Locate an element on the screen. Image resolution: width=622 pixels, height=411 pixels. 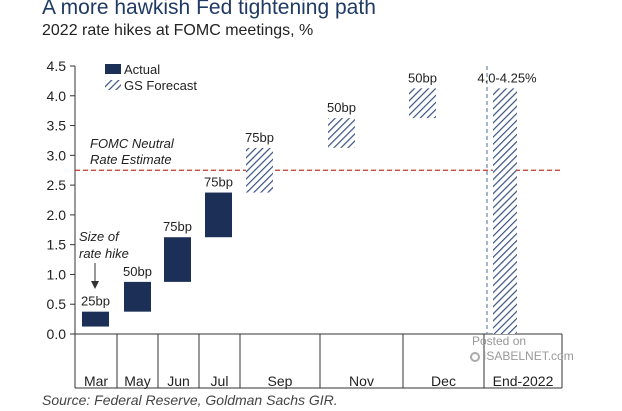
annotation: Size of rate hike is located at coordinates (104, 259).